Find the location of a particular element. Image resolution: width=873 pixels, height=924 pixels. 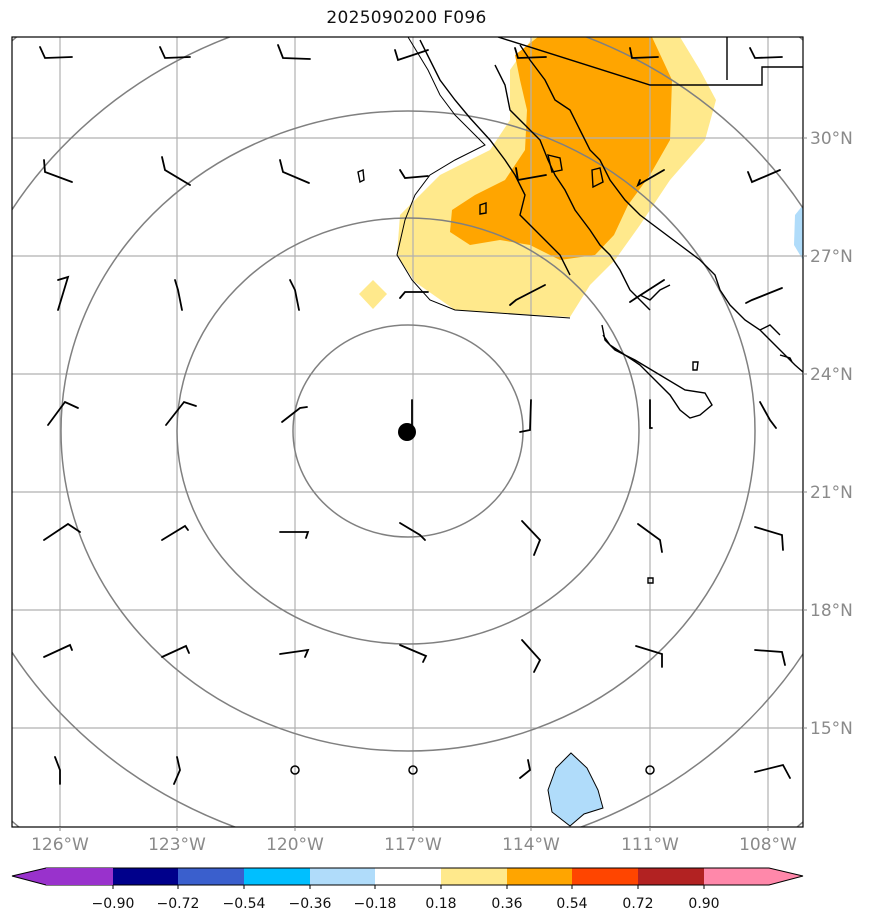

colorbar-max-extend is located at coordinates (786, 876).